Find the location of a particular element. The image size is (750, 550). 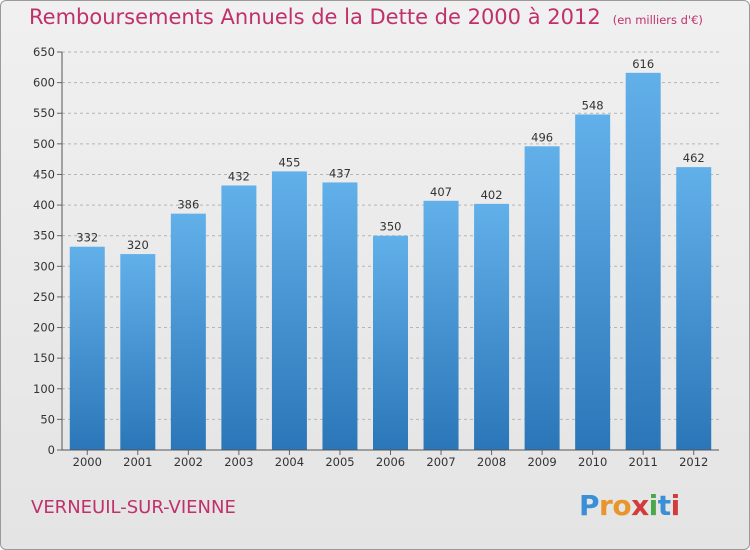

x-tick-label: 2001 is located at coordinates (137, 462).